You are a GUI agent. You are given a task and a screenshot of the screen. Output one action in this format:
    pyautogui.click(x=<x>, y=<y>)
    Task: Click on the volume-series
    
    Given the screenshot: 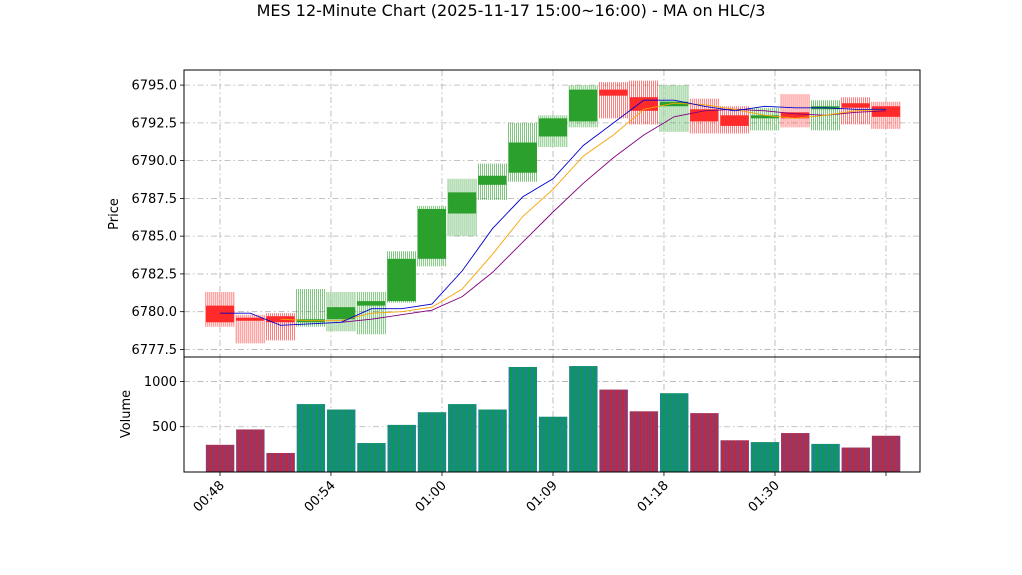 What is the action you would take?
    pyautogui.click(x=553, y=419)
    